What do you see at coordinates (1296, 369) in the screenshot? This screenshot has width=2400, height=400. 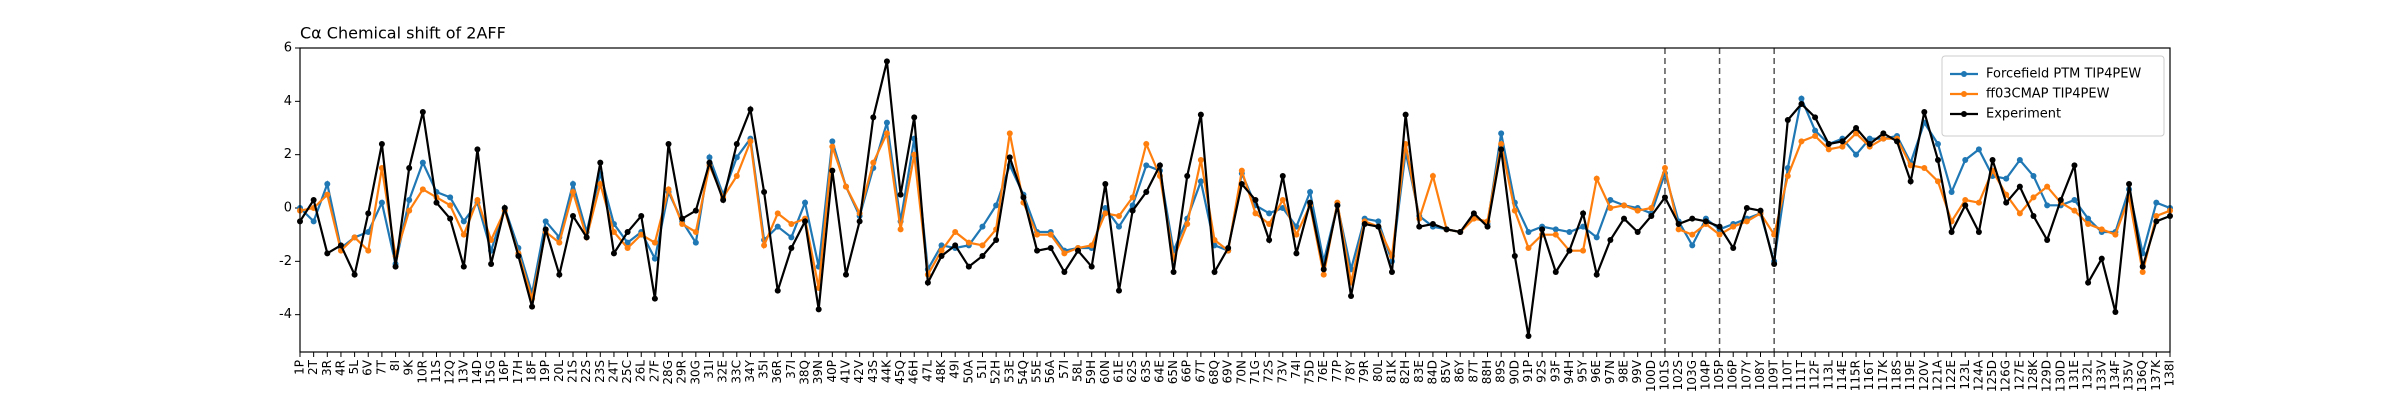 I see `x-tick-label: 74I` at bounding box center [1296, 369].